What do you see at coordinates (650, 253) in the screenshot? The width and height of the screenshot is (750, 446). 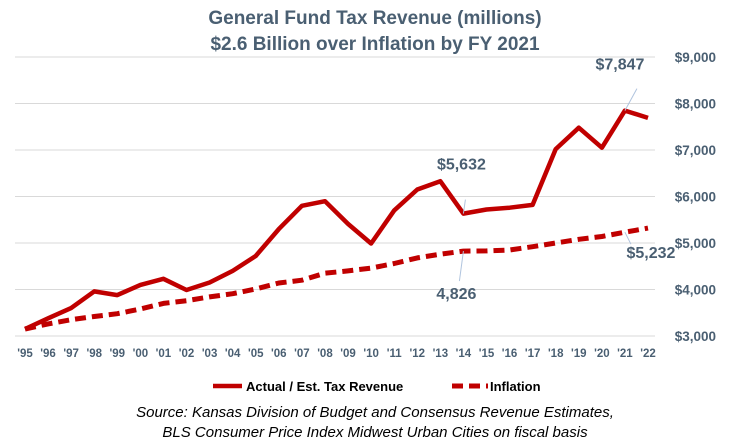 I see `annotation-label: $5,232` at bounding box center [650, 253].